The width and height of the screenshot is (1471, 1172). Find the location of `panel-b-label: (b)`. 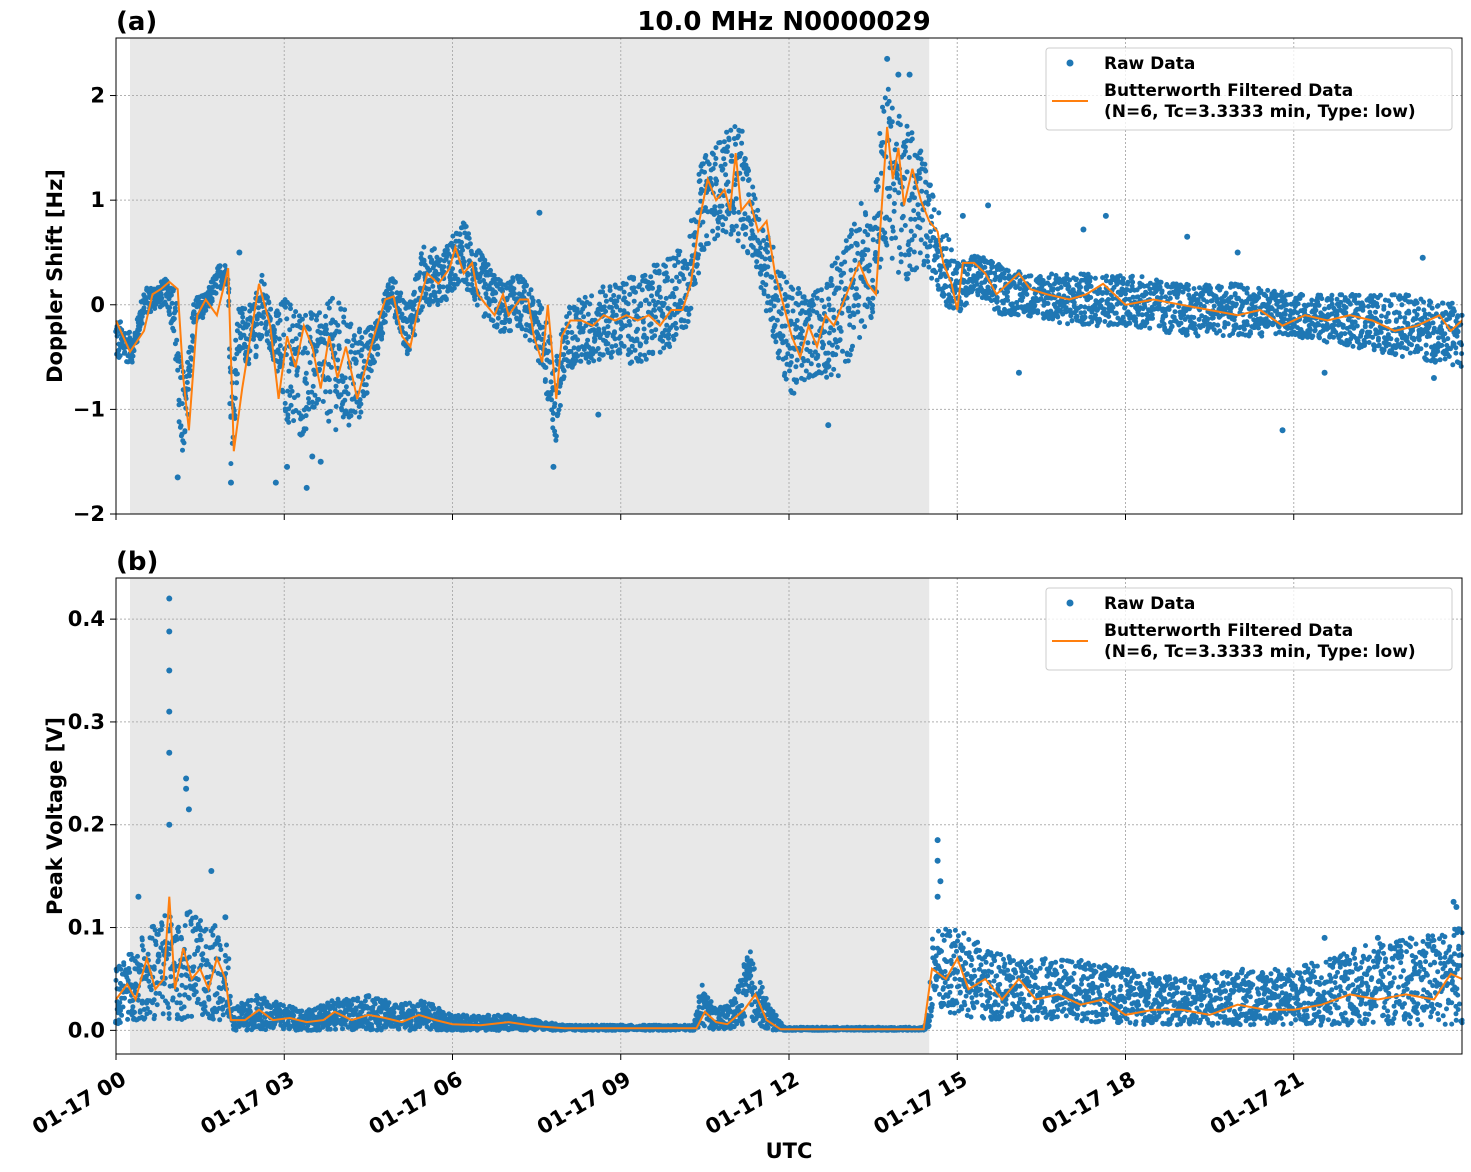

panel-b-label: (b) is located at coordinates (137, 562).